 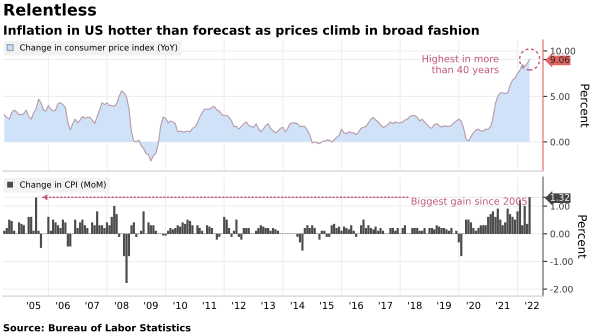 What do you see at coordinates (121, 306) in the screenshot?
I see `x-tick-label: '08` at bounding box center [121, 306].